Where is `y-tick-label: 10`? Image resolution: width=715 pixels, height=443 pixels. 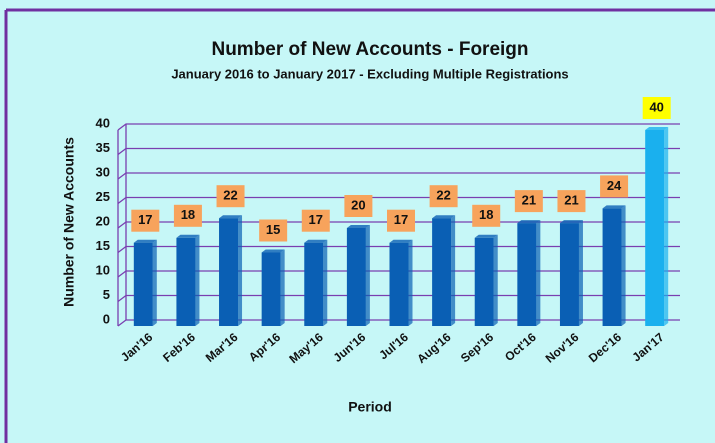
y-tick-label: 10 is located at coordinates (103, 269).